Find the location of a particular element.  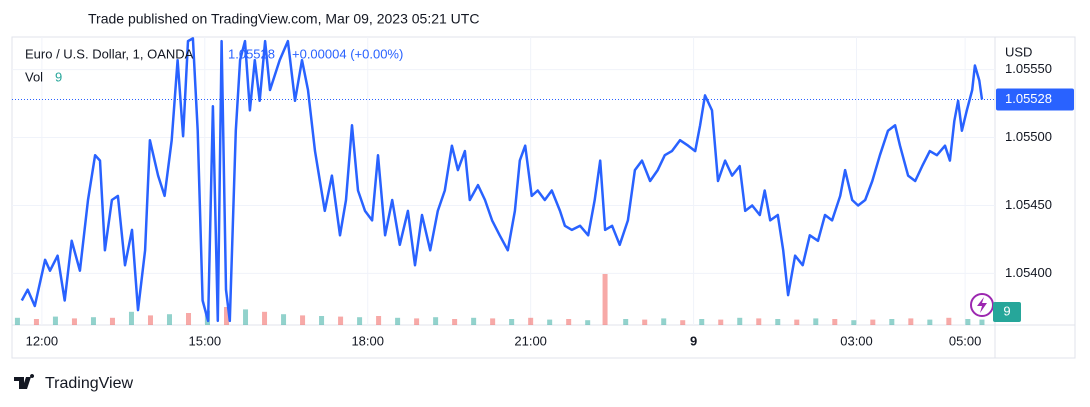

y-tick-label: 1.05550 is located at coordinates (1028, 68).